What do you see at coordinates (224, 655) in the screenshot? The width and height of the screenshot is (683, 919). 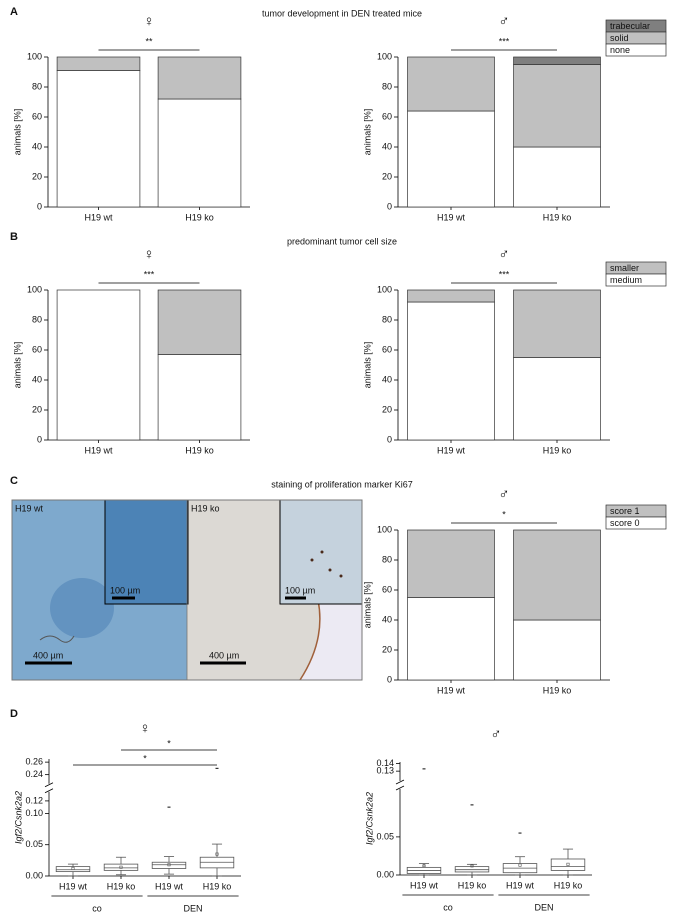 I see `scale-label: 400 µm` at bounding box center [224, 655].